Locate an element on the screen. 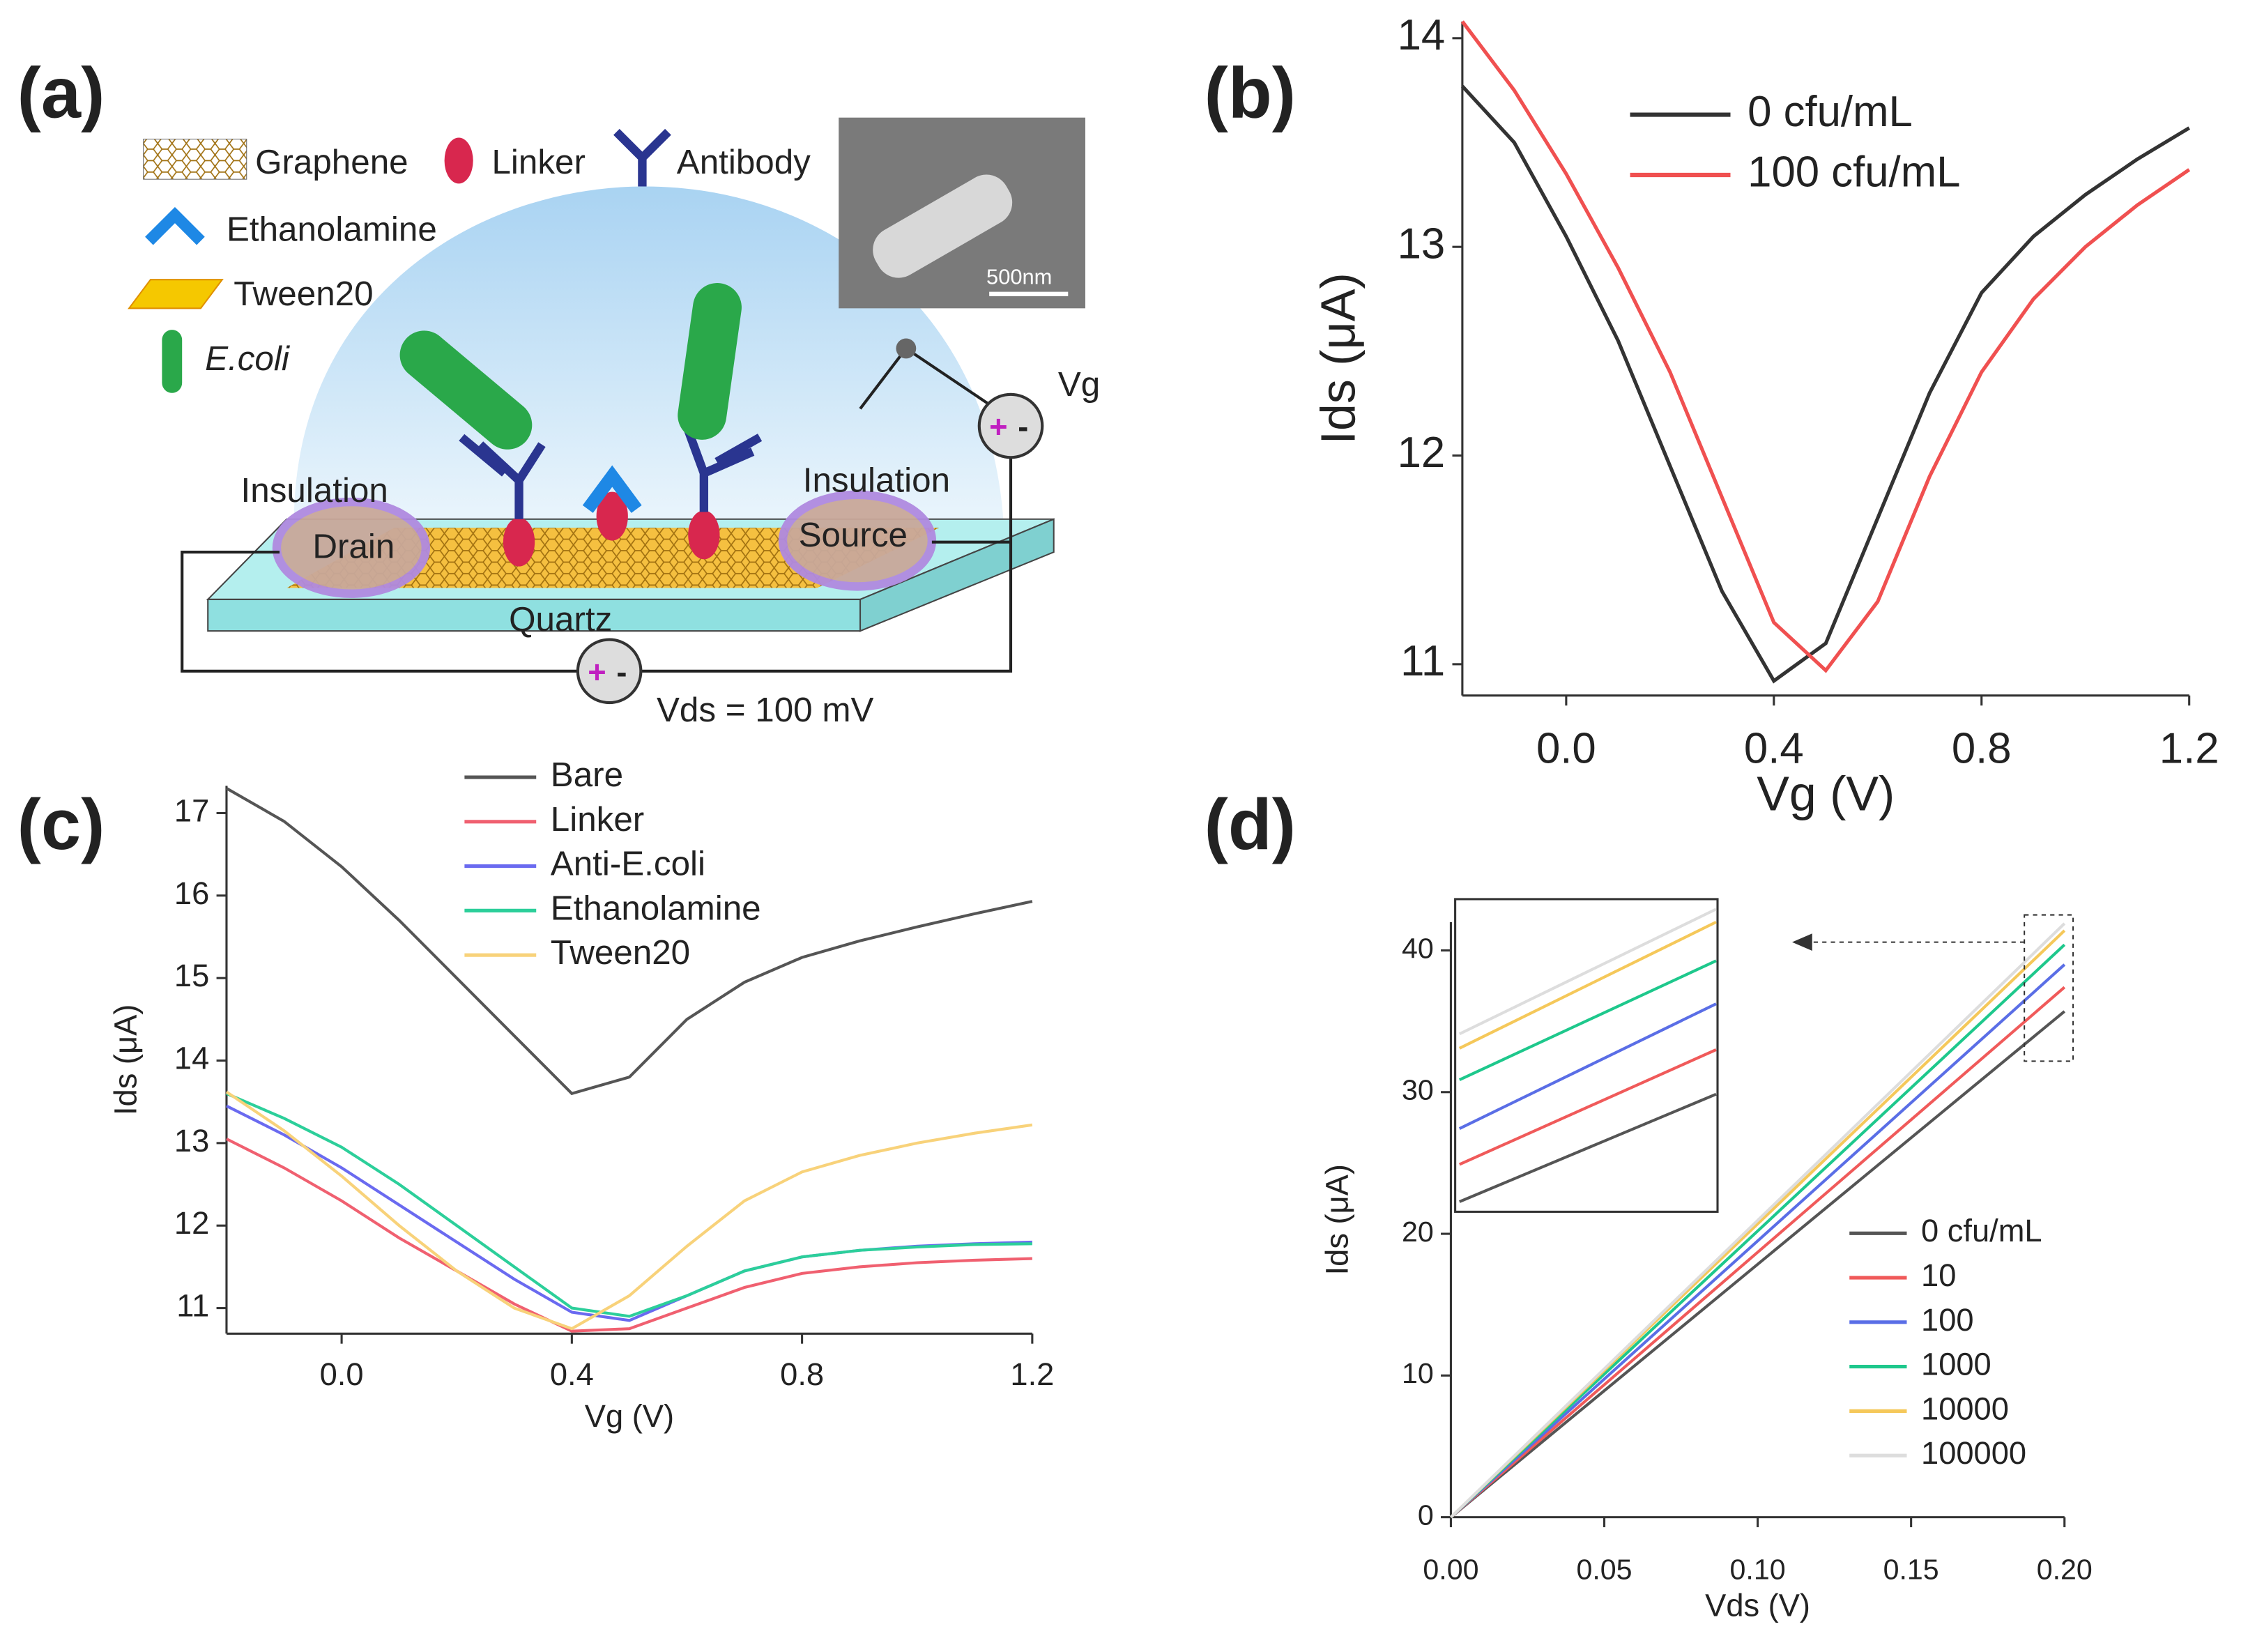 This screenshot has width=2248, height=1652. y-tick-label: 0 is located at coordinates (1426, 1515).